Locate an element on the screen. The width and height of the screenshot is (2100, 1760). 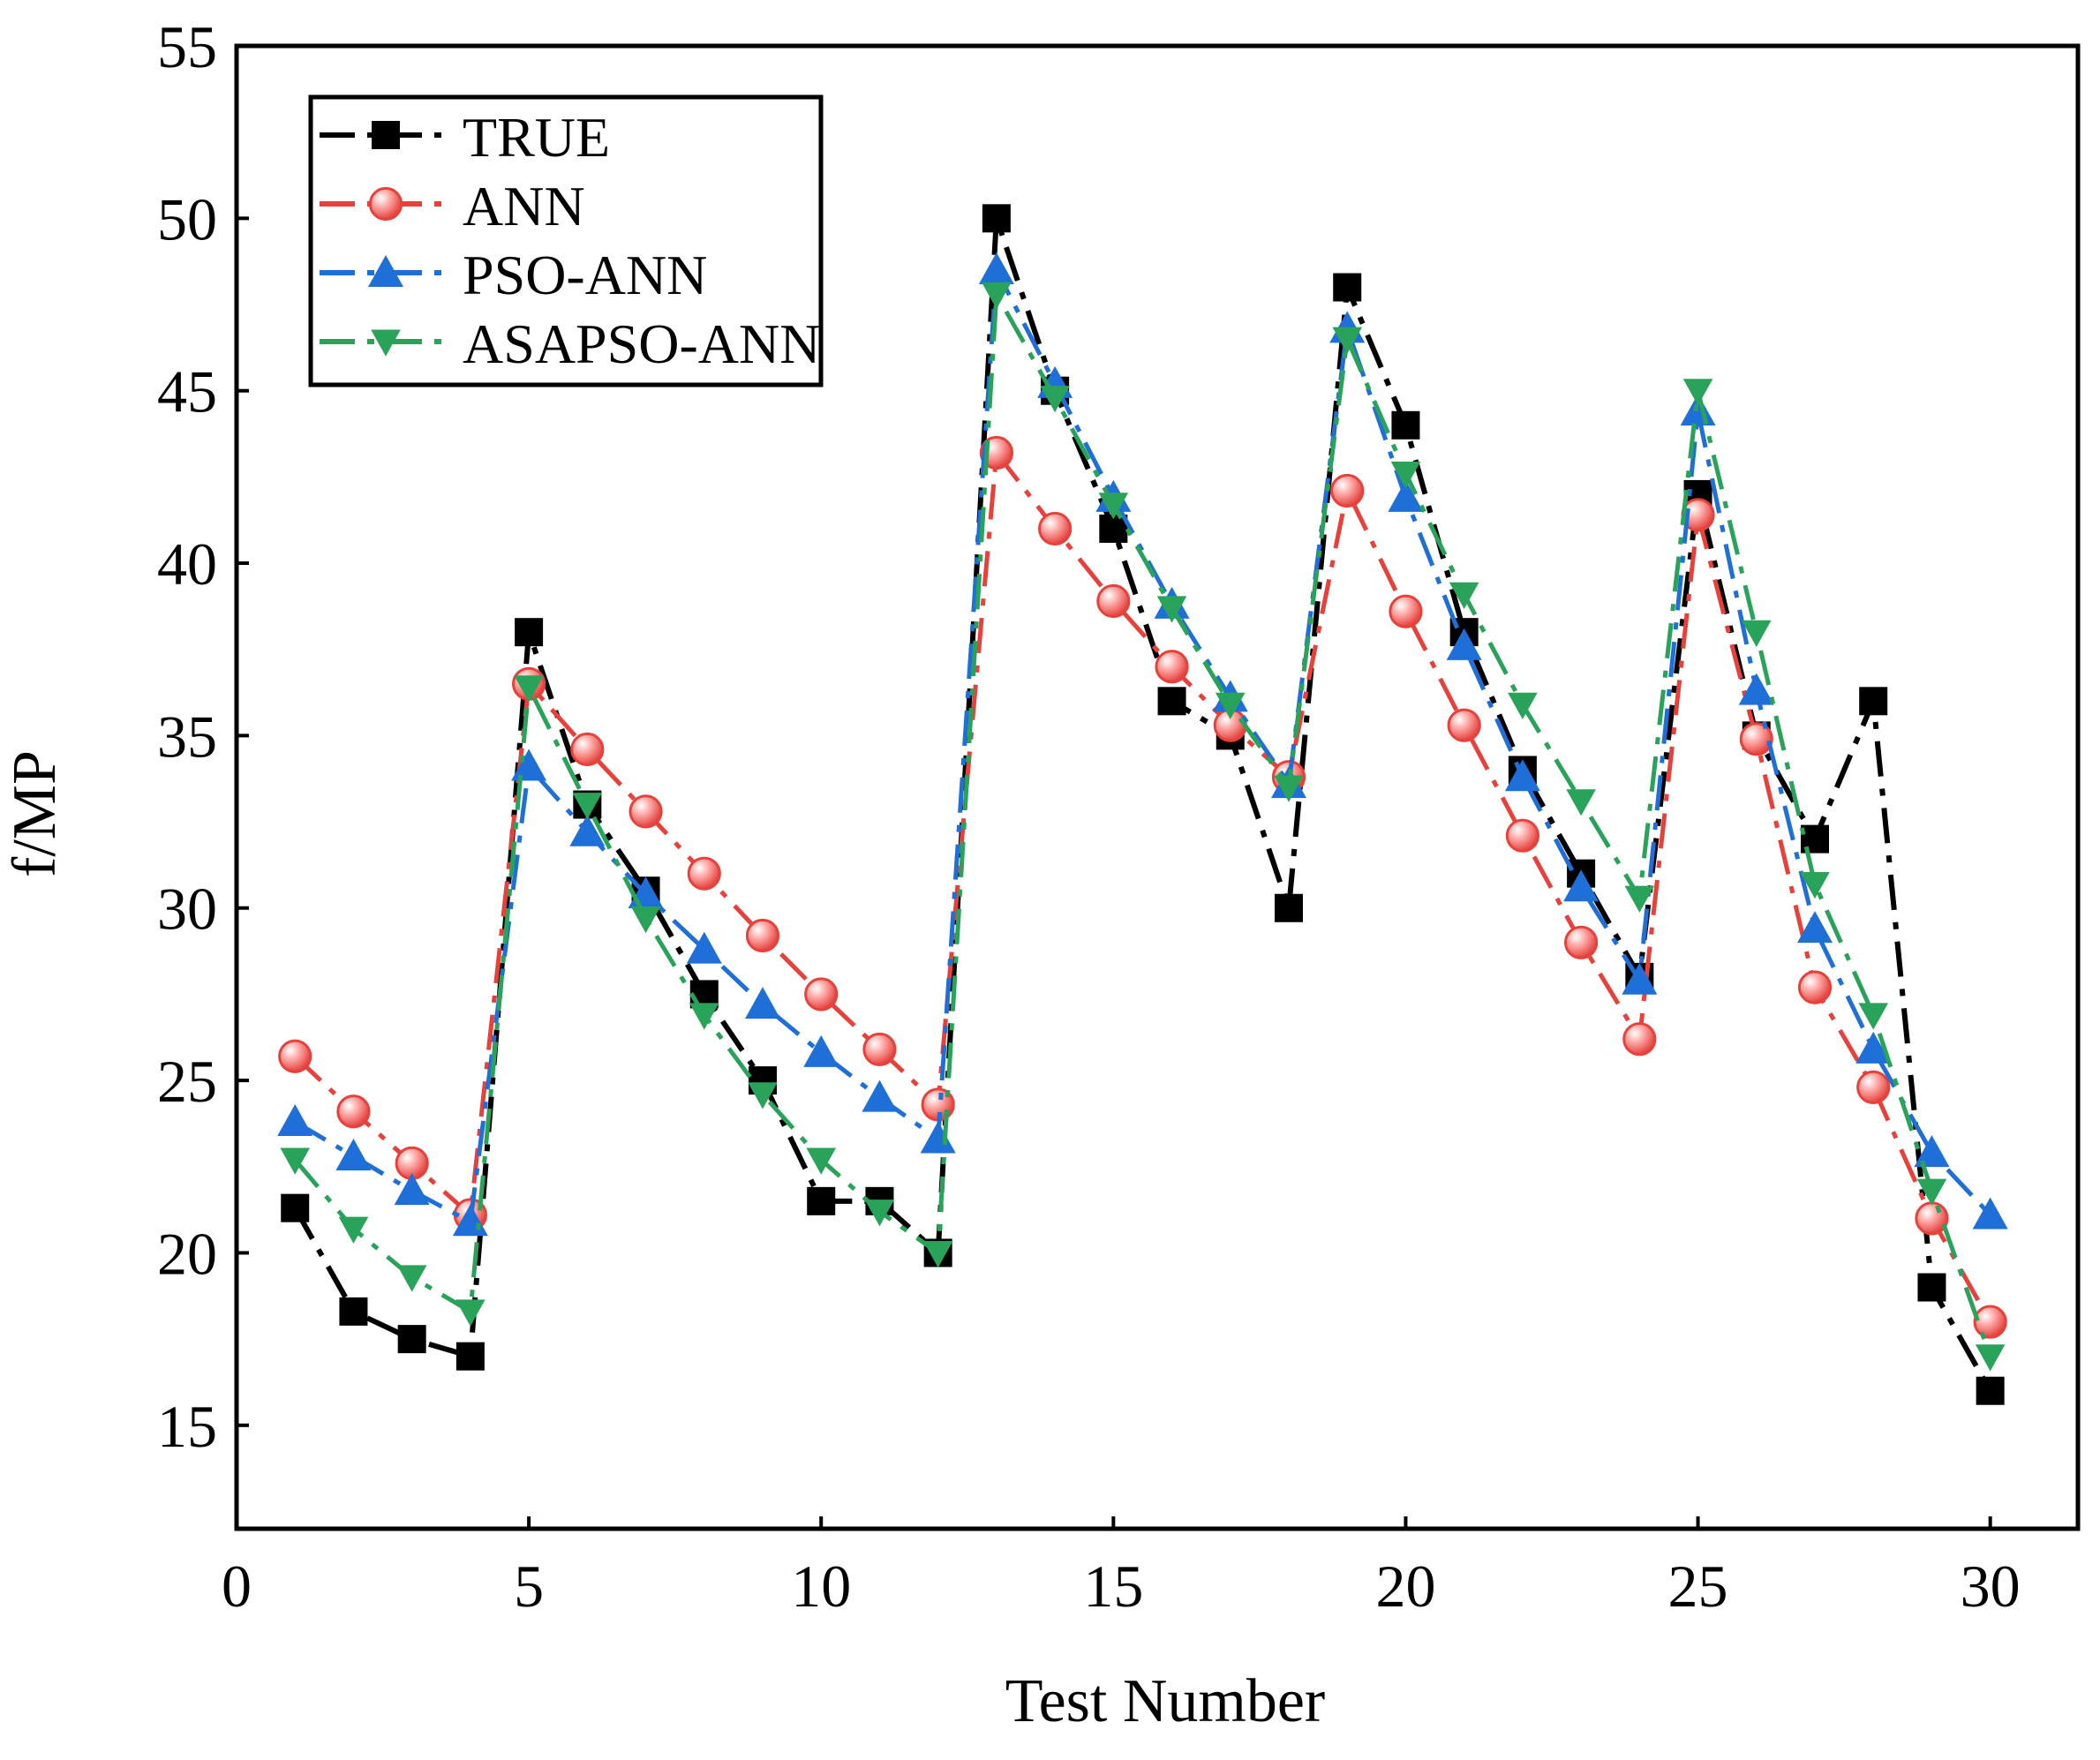
x-tick-label: 30 is located at coordinates (1991, 1587).